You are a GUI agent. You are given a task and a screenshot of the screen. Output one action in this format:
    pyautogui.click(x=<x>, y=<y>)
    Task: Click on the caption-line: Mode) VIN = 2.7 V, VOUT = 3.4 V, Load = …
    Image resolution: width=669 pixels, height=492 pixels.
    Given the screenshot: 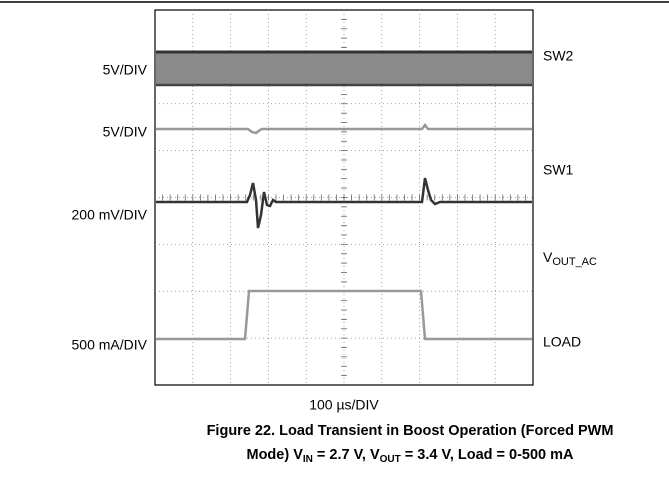 What is the action you would take?
    pyautogui.click(x=410, y=456)
    